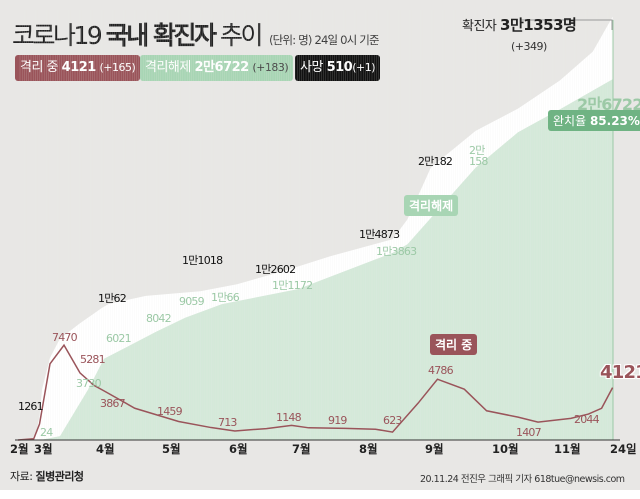 This screenshot has height=499, width=640. Describe the element at coordinates (78, 68) in the screenshot. I see `badge-active: 격리 중 4121 (+165)` at that location.